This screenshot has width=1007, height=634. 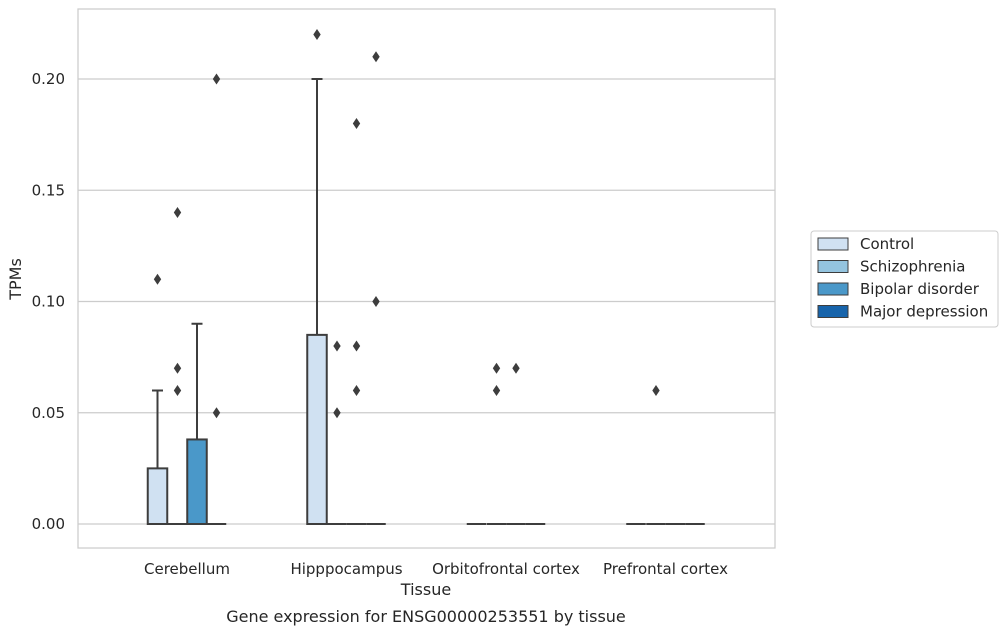 I want to click on y-tick-label: 0.05, so click(x=48, y=413).